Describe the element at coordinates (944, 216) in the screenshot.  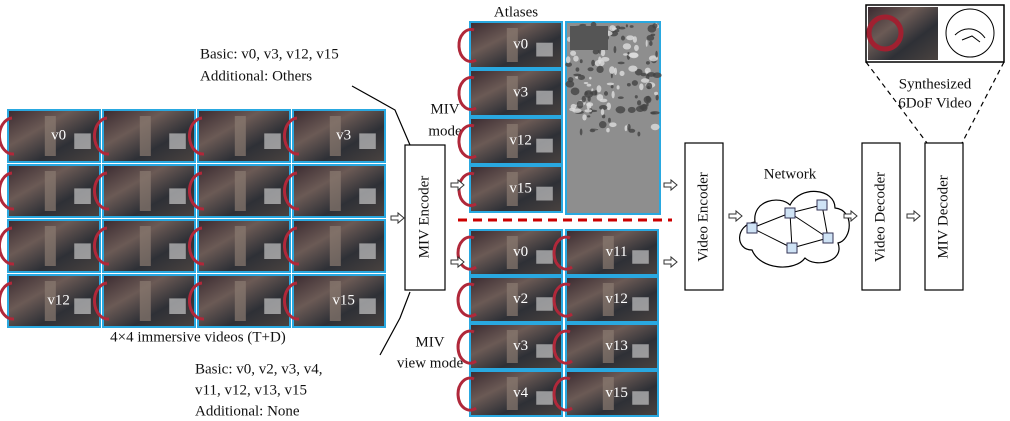
I see `miv-decoder-box` at that location.